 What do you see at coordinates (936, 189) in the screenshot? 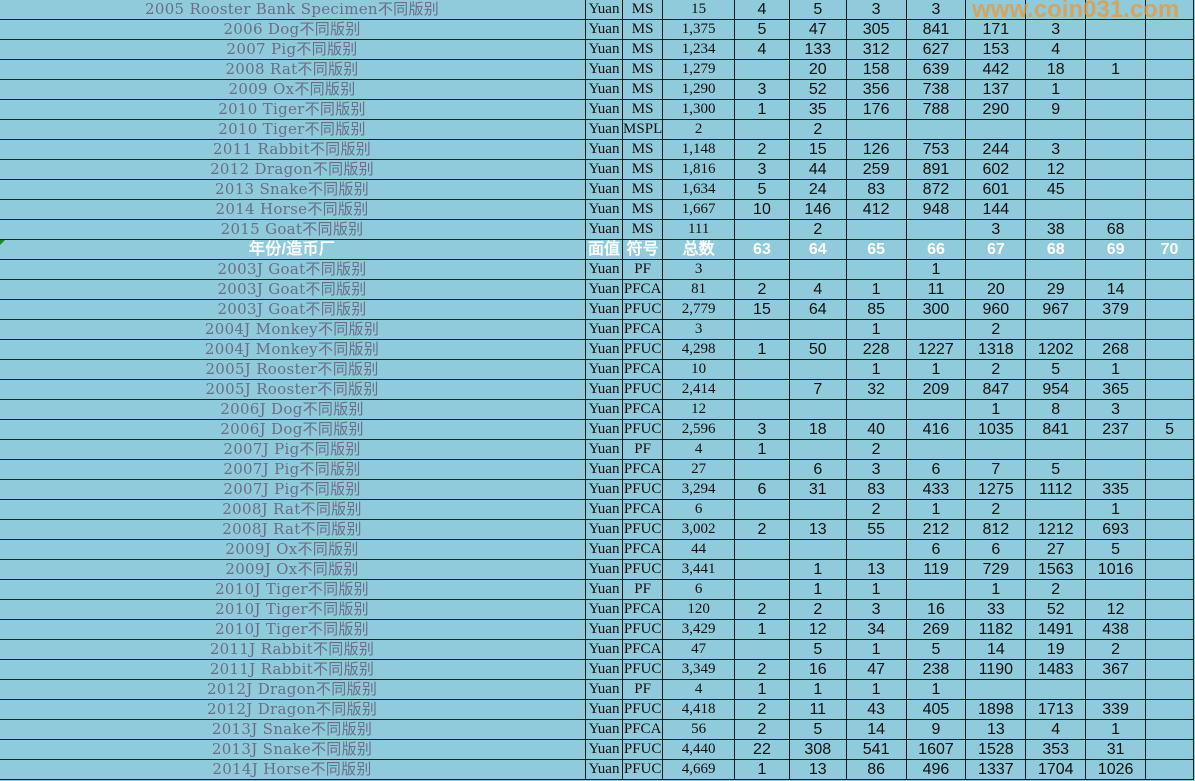
I see `cell-grade-count: 872` at bounding box center [936, 189].